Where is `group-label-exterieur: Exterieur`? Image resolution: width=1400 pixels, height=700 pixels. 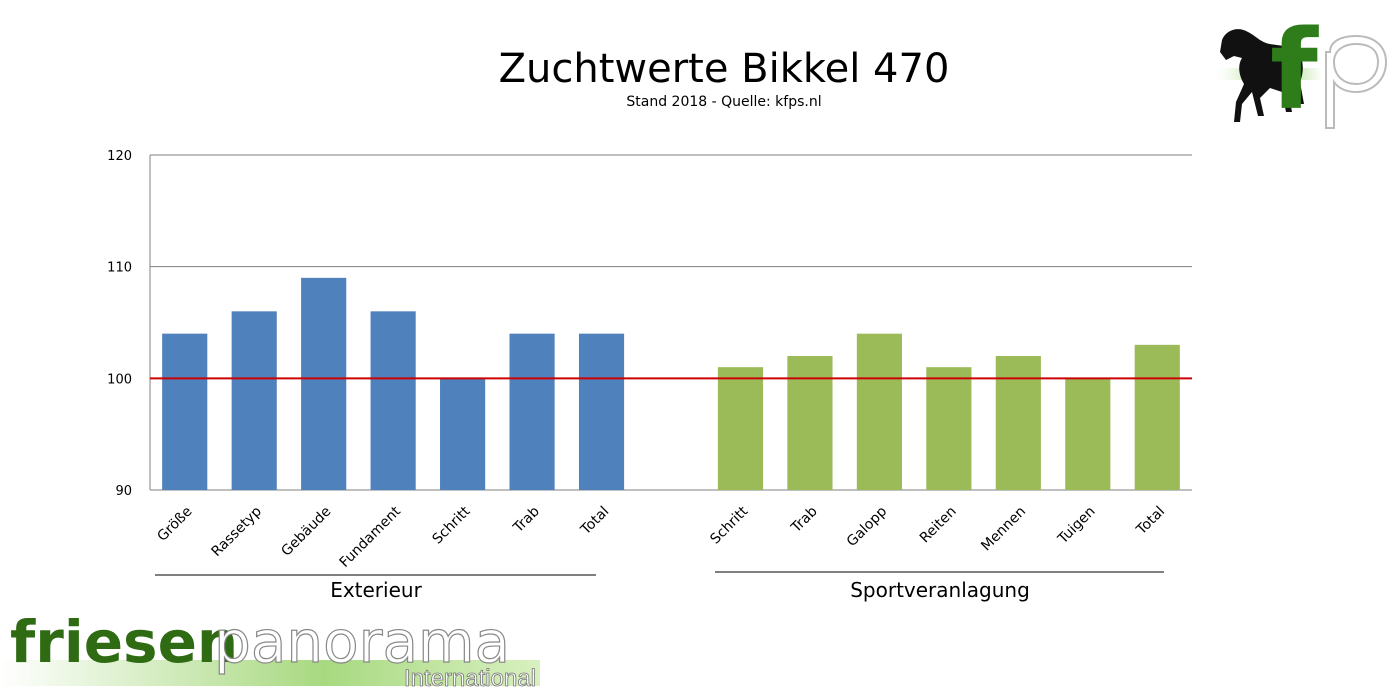 group-label-exterieur: Exterieur is located at coordinates (376, 590).